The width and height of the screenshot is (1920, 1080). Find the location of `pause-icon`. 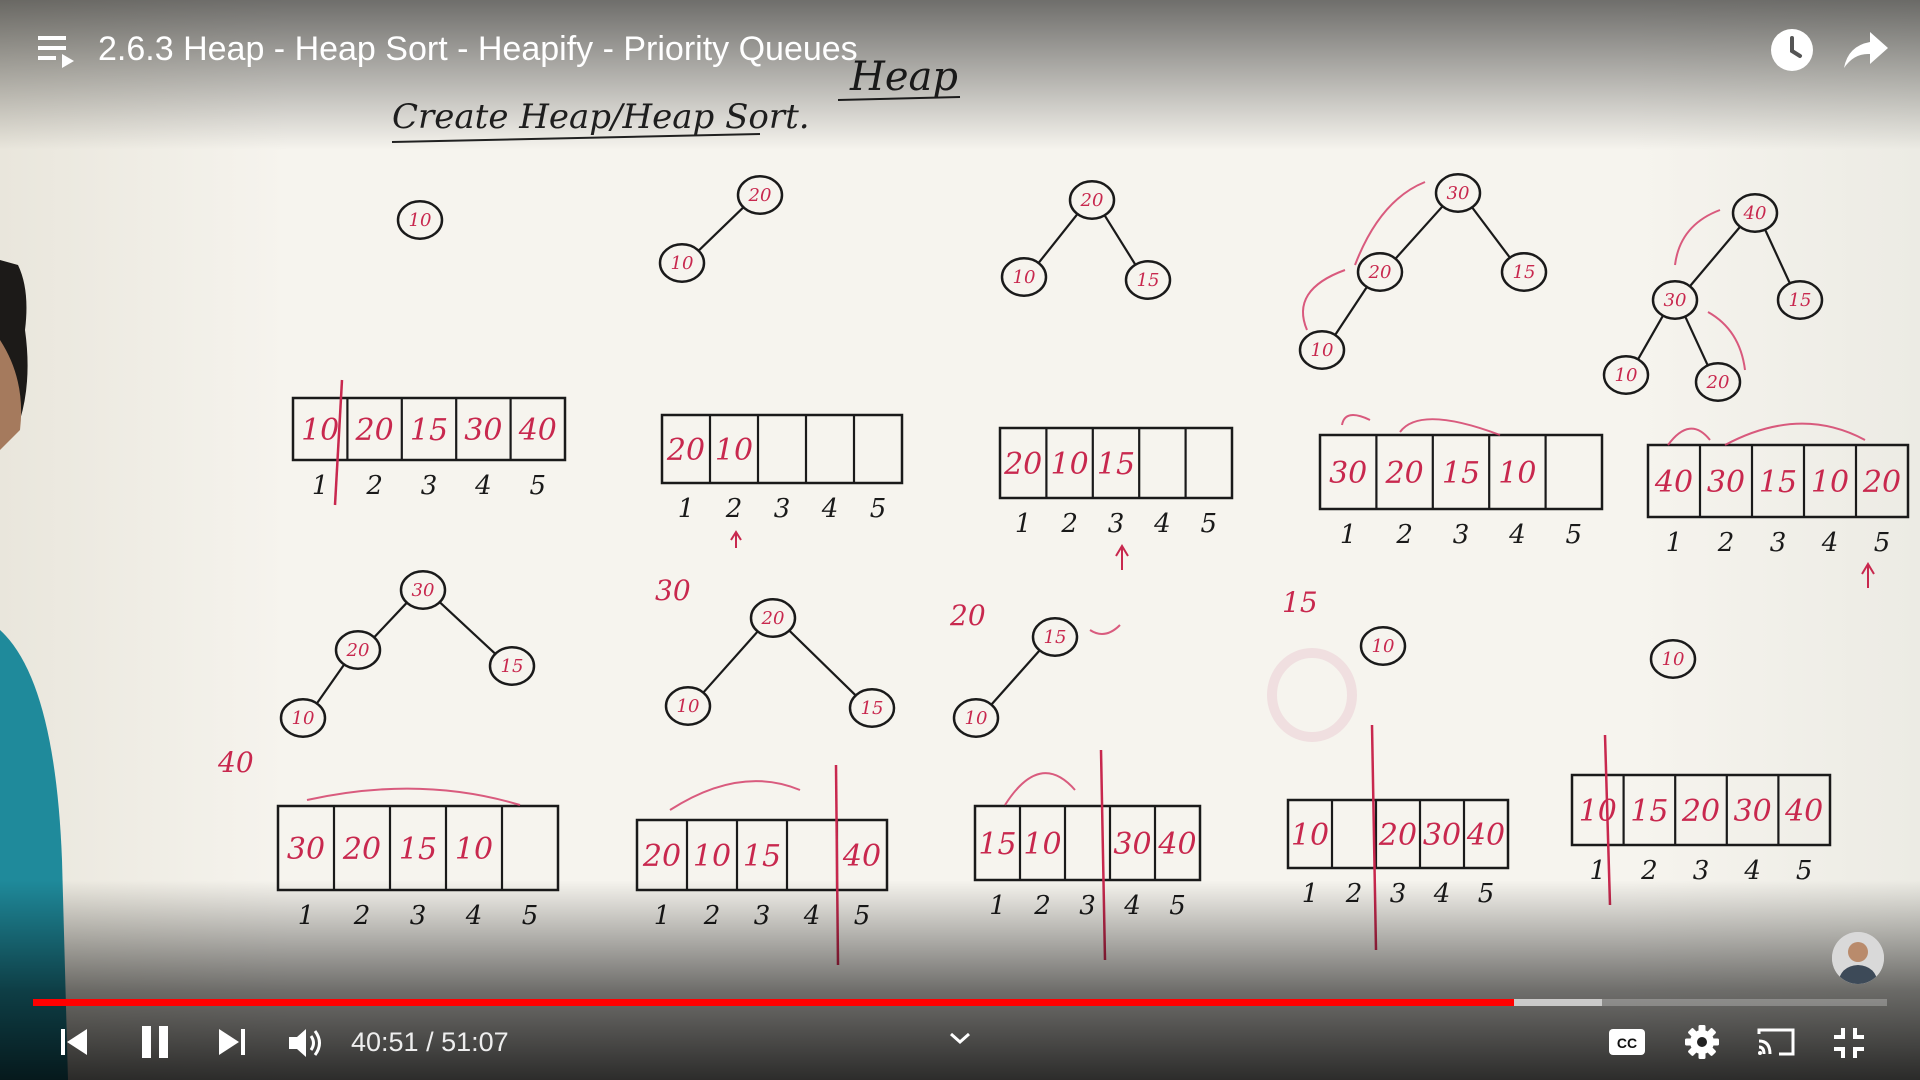

pause-icon is located at coordinates (155, 1042).